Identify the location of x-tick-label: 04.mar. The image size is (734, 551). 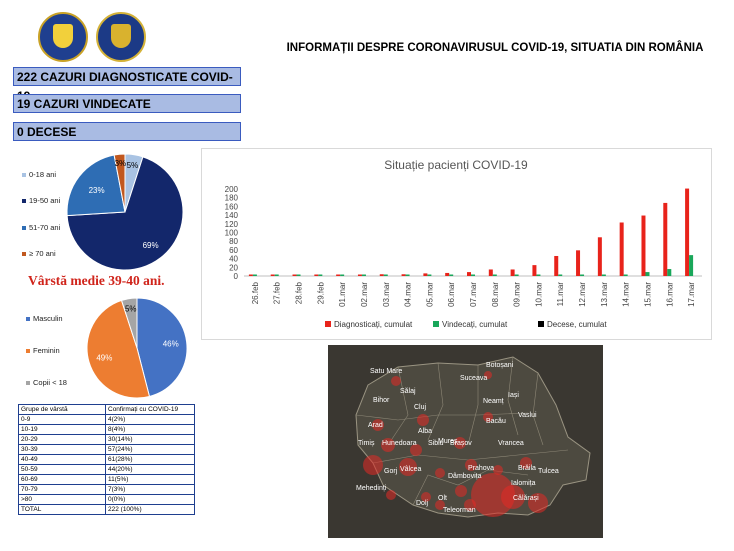
(408, 294).